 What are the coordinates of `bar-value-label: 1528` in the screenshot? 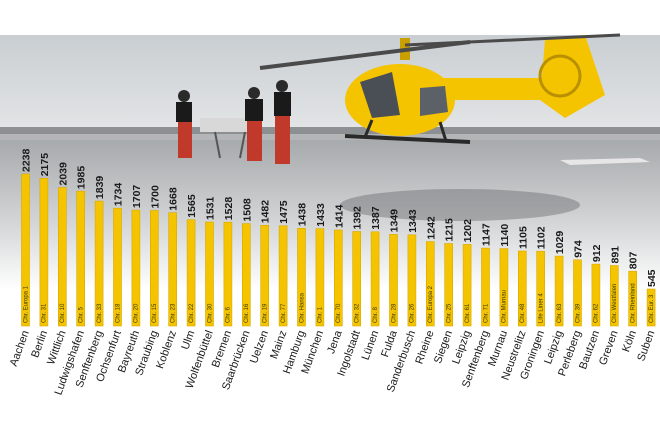 It's located at (229, 209).